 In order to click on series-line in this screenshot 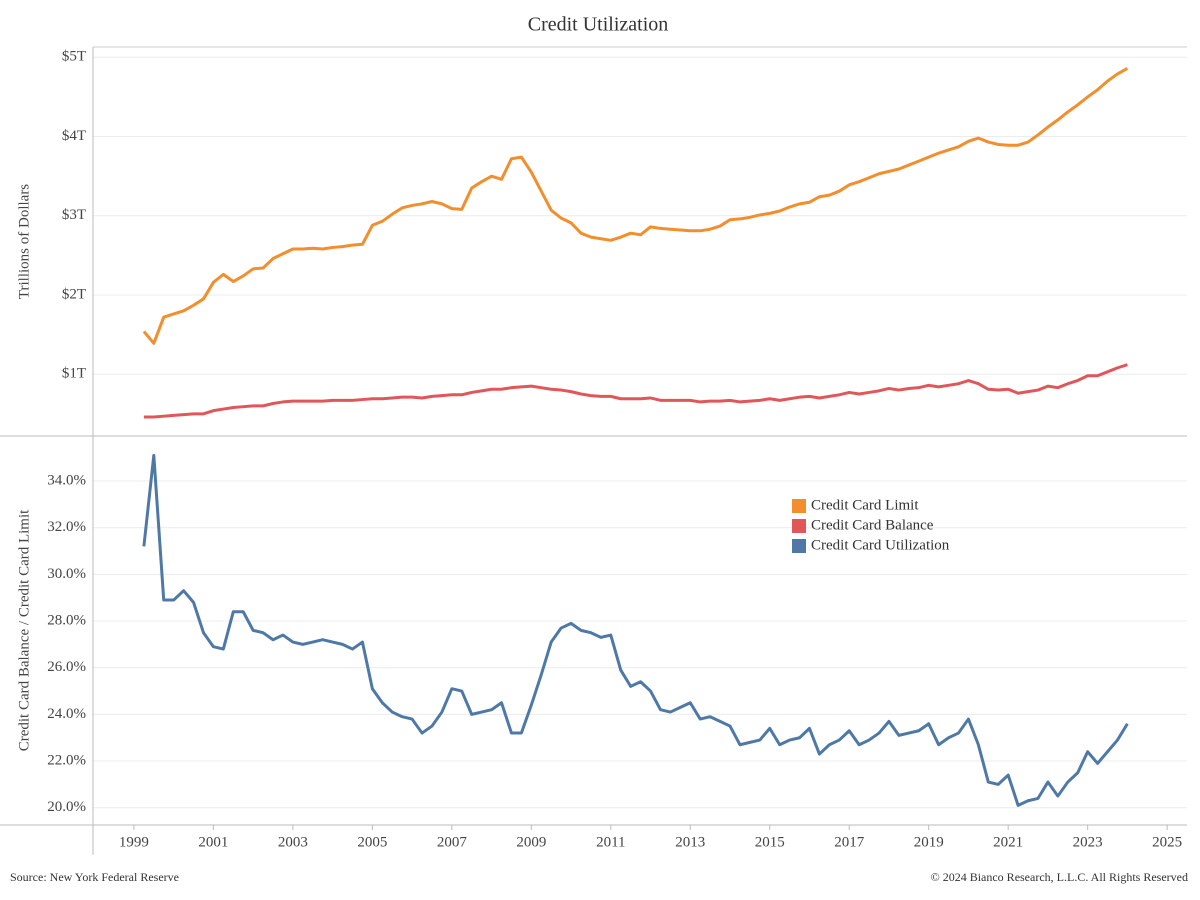, I will do `click(635, 391)`.